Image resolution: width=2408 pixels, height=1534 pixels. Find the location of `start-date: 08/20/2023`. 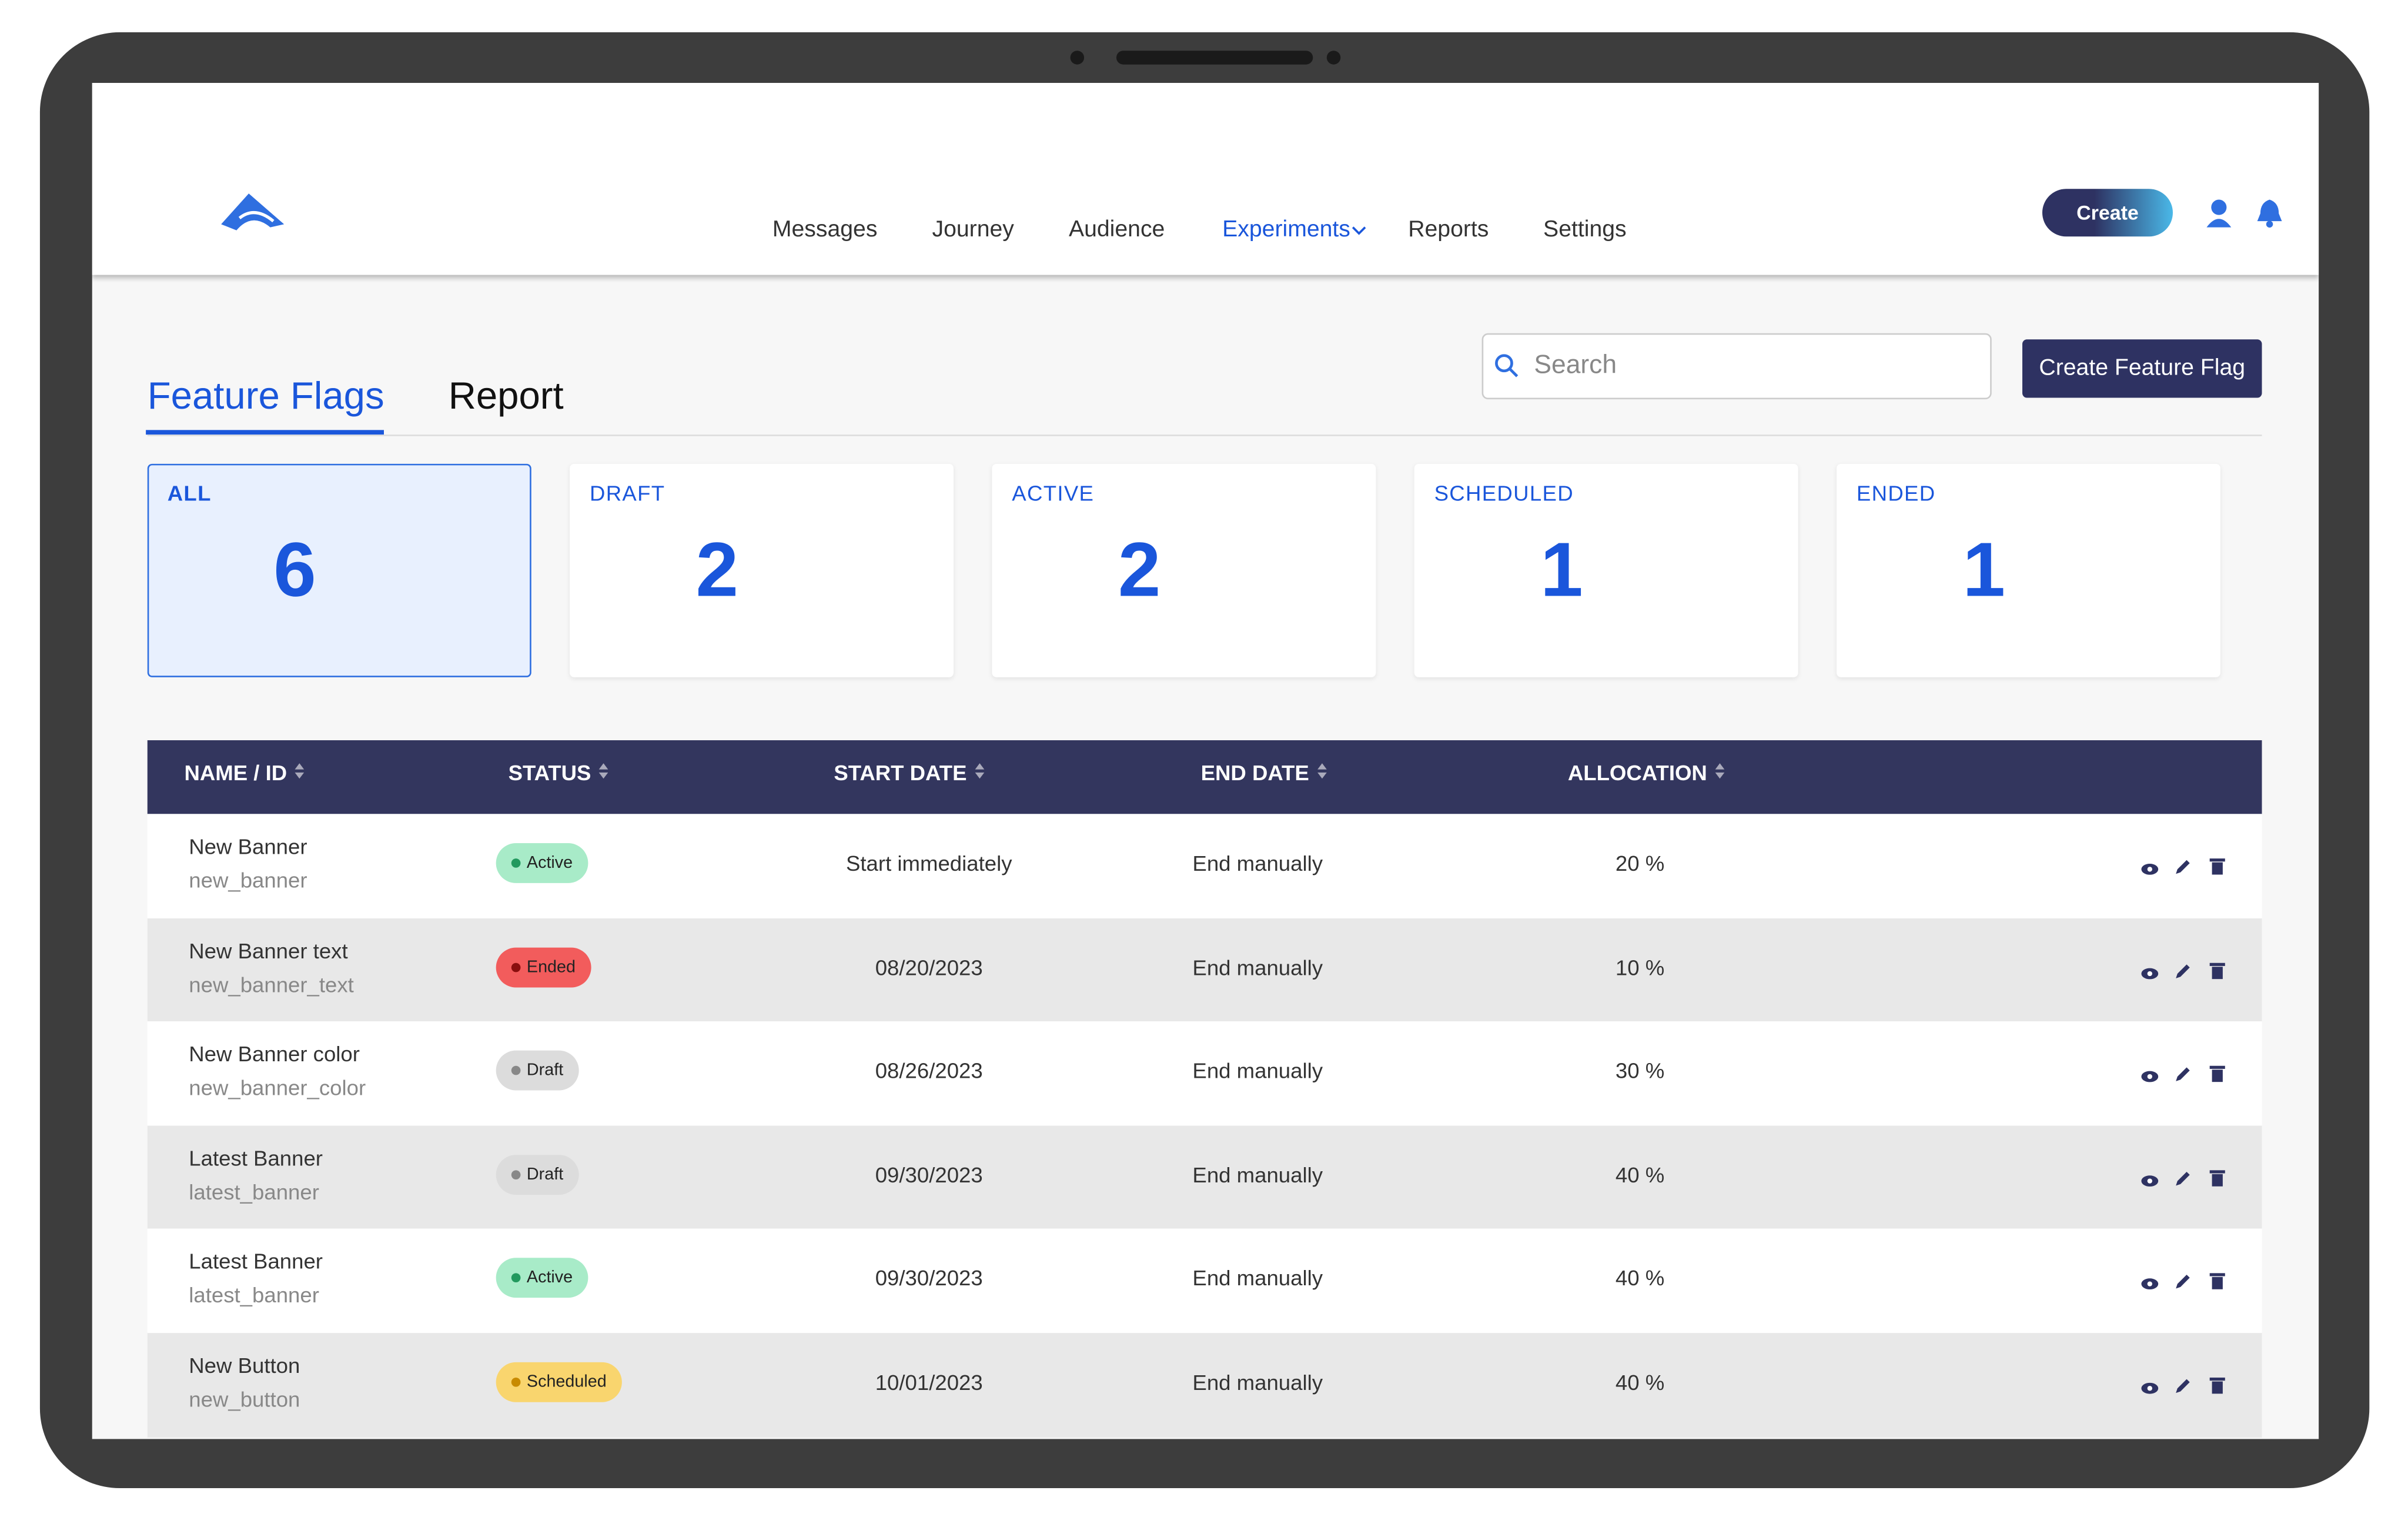

start-date: 08/20/2023 is located at coordinates (929, 967).